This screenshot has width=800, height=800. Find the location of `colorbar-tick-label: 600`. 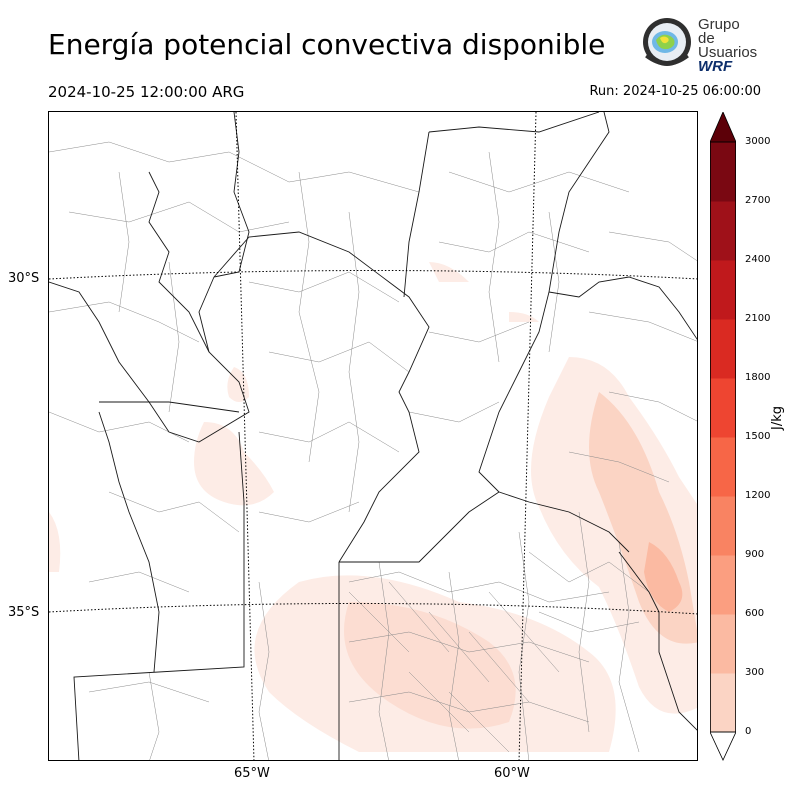

colorbar-tick-label: 600 is located at coordinates (755, 613).